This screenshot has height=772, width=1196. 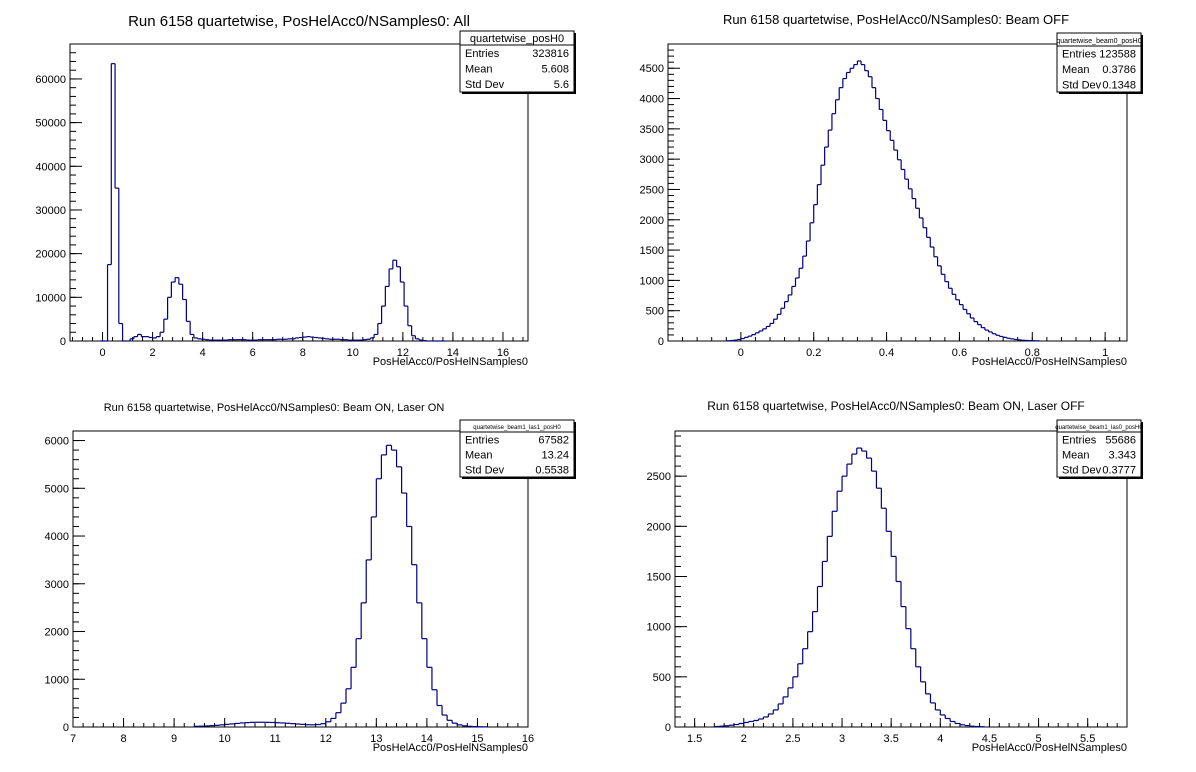 What do you see at coordinates (555, 70) in the screenshot?
I see `stats-value-mean: 5.608` at bounding box center [555, 70].